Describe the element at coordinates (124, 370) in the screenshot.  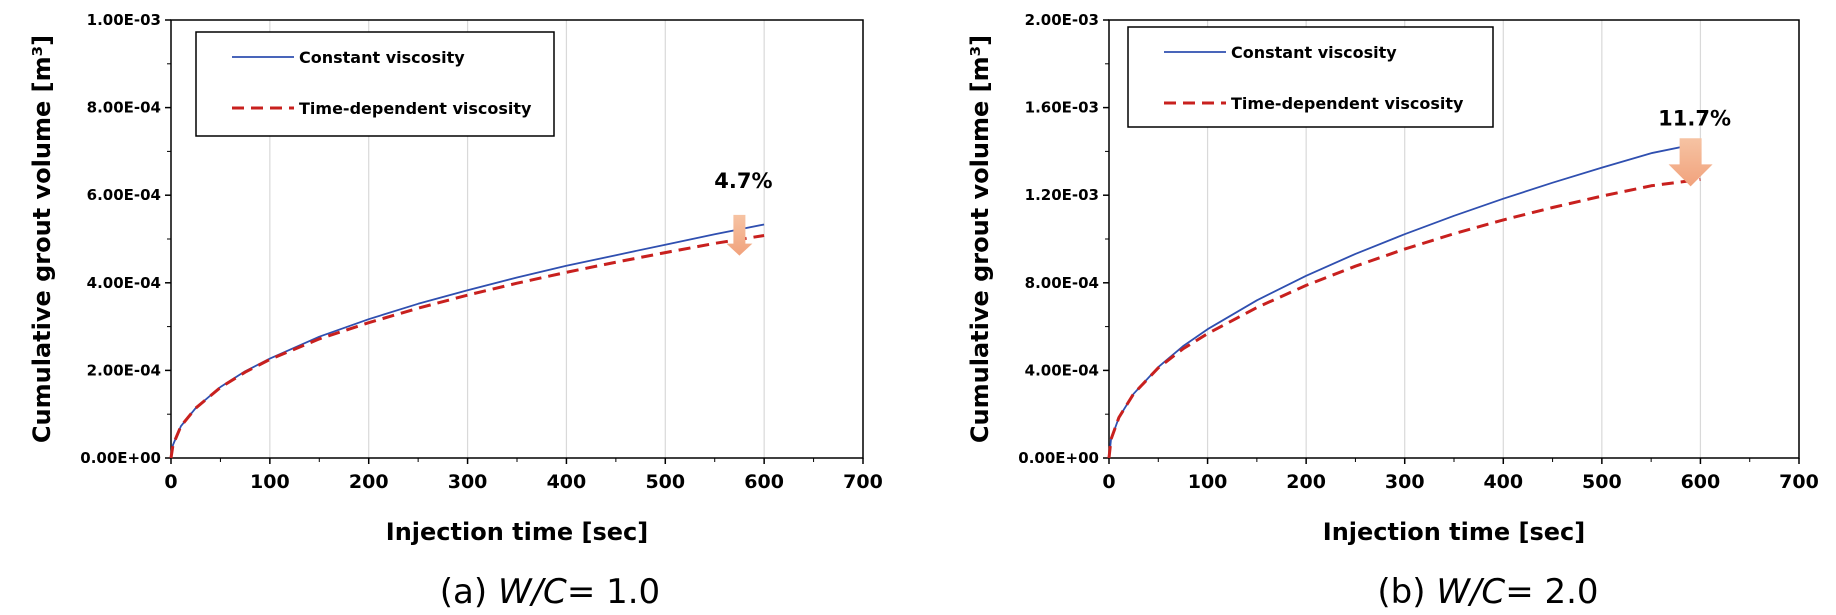
I see `y-tick-label: 2.00E-04` at that location.